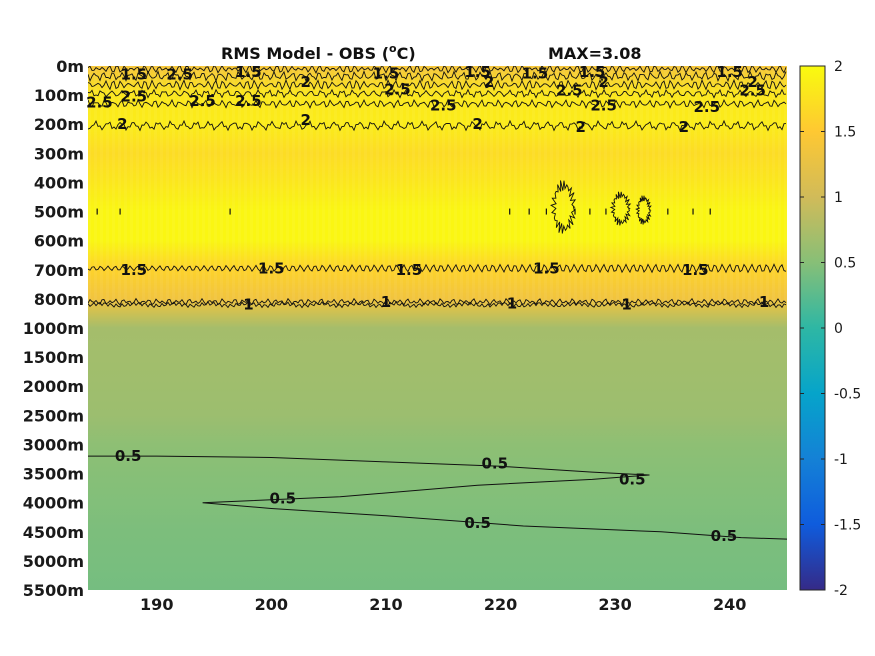 This screenshot has height=656, width=875. Describe the element at coordinates (53, 357) in the screenshot. I see `y-tick-label: 1500m` at that location.